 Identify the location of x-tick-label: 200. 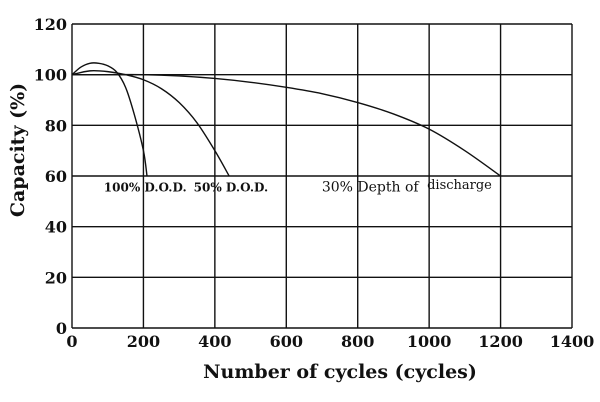
(143, 341).